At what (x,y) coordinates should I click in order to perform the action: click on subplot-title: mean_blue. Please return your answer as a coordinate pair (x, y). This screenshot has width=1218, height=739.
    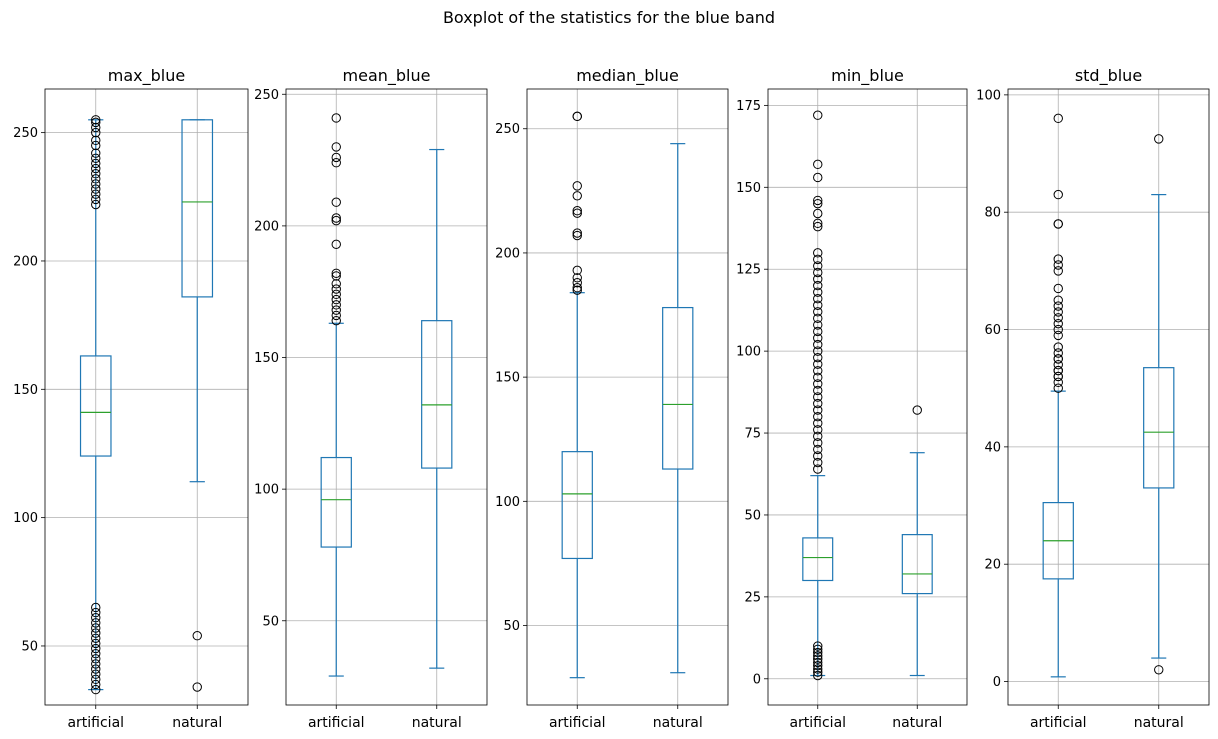
    Looking at the image, I should click on (387, 76).